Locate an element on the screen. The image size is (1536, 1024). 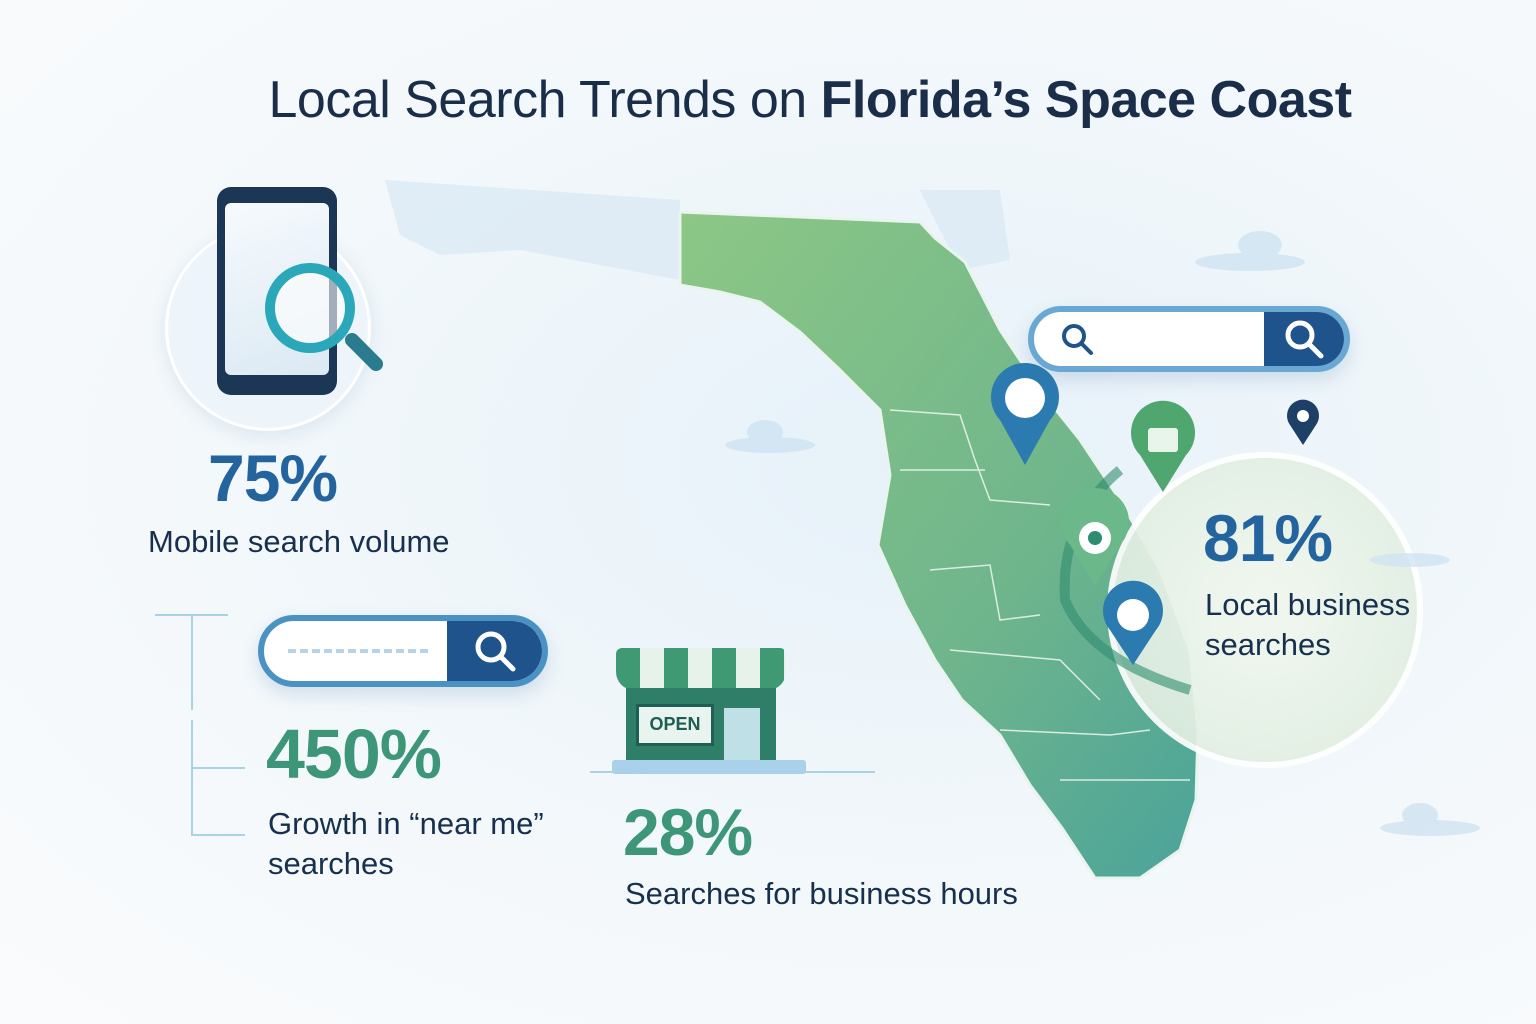
search-bar-icon is located at coordinates (403, 651).